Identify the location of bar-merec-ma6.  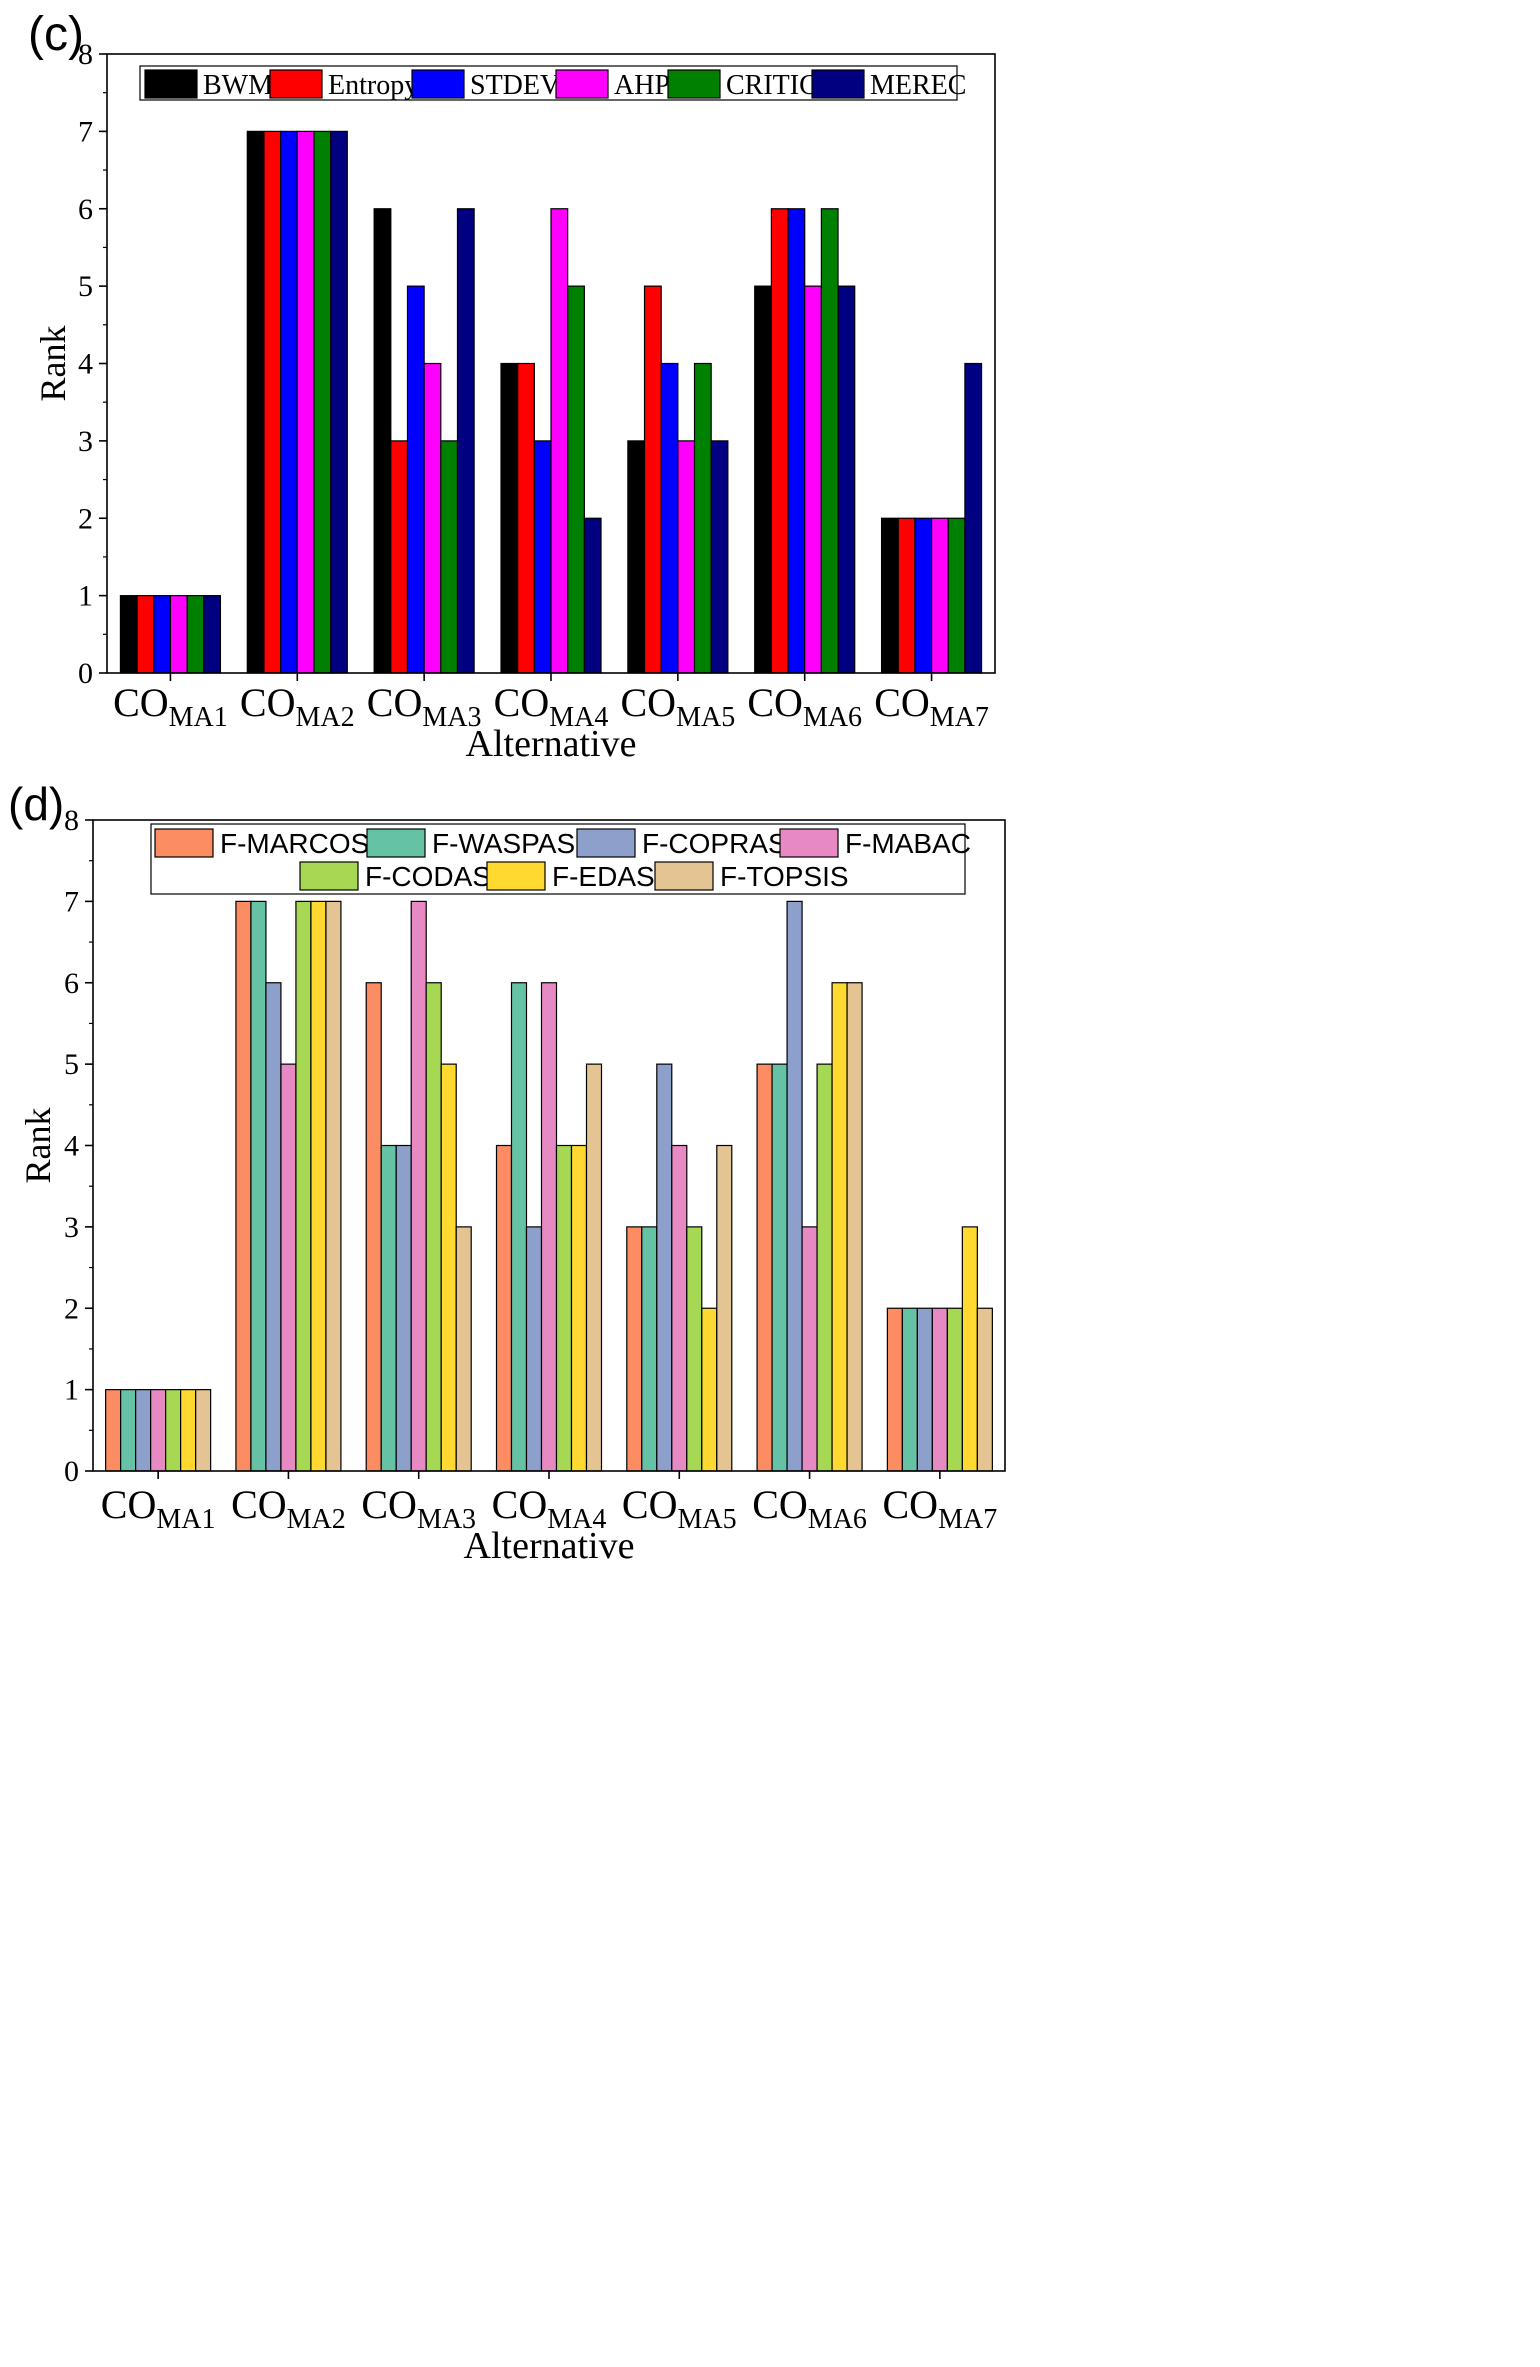
(846, 479).